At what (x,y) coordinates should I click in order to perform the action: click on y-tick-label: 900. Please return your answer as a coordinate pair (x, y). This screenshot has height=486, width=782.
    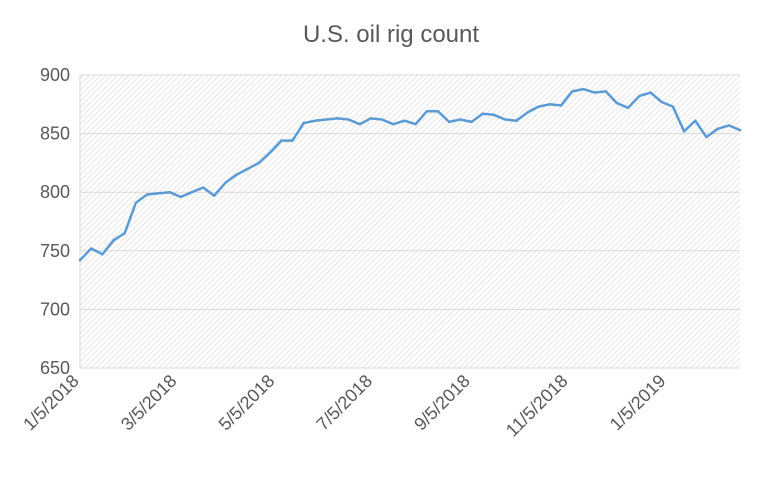
    Looking at the image, I should click on (55, 75).